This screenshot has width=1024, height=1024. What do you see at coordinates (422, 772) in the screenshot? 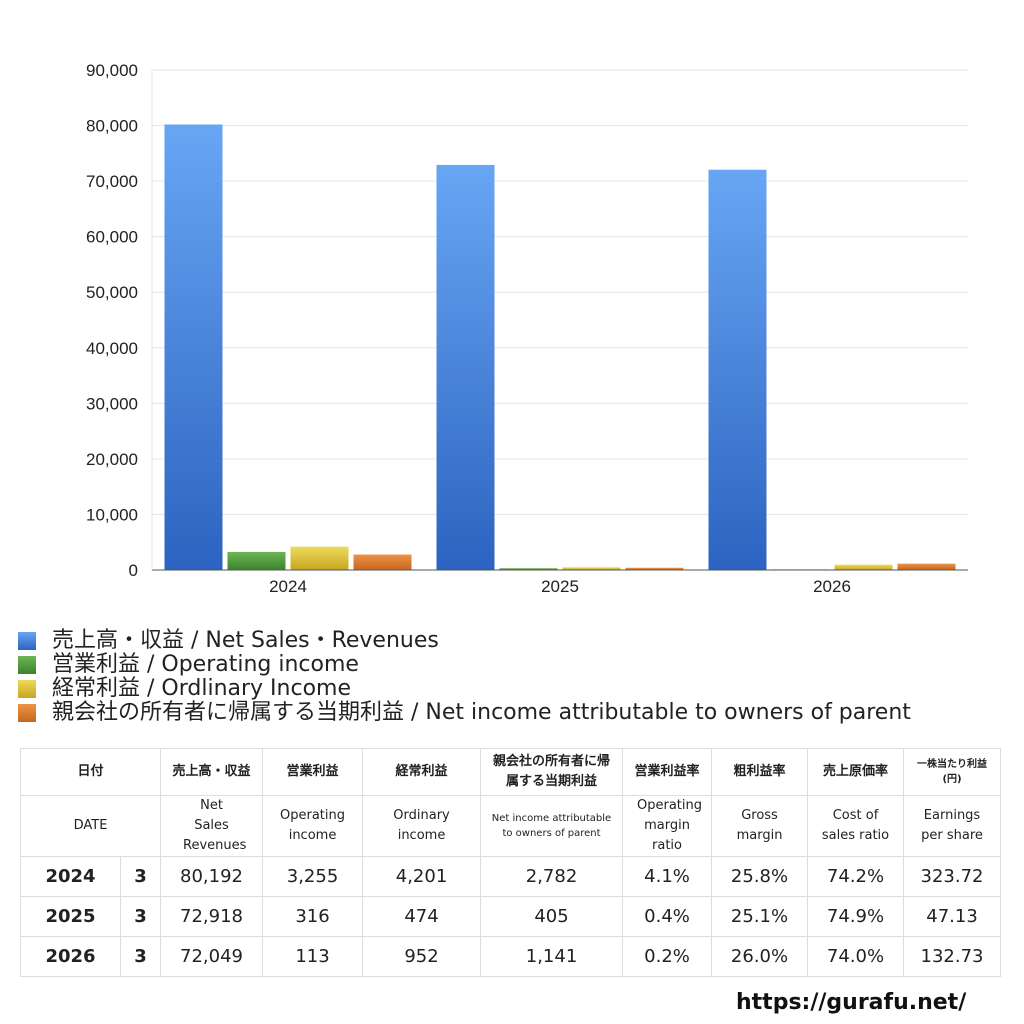
I see `header-ordinary-income-jp: 経常利益` at bounding box center [422, 772].